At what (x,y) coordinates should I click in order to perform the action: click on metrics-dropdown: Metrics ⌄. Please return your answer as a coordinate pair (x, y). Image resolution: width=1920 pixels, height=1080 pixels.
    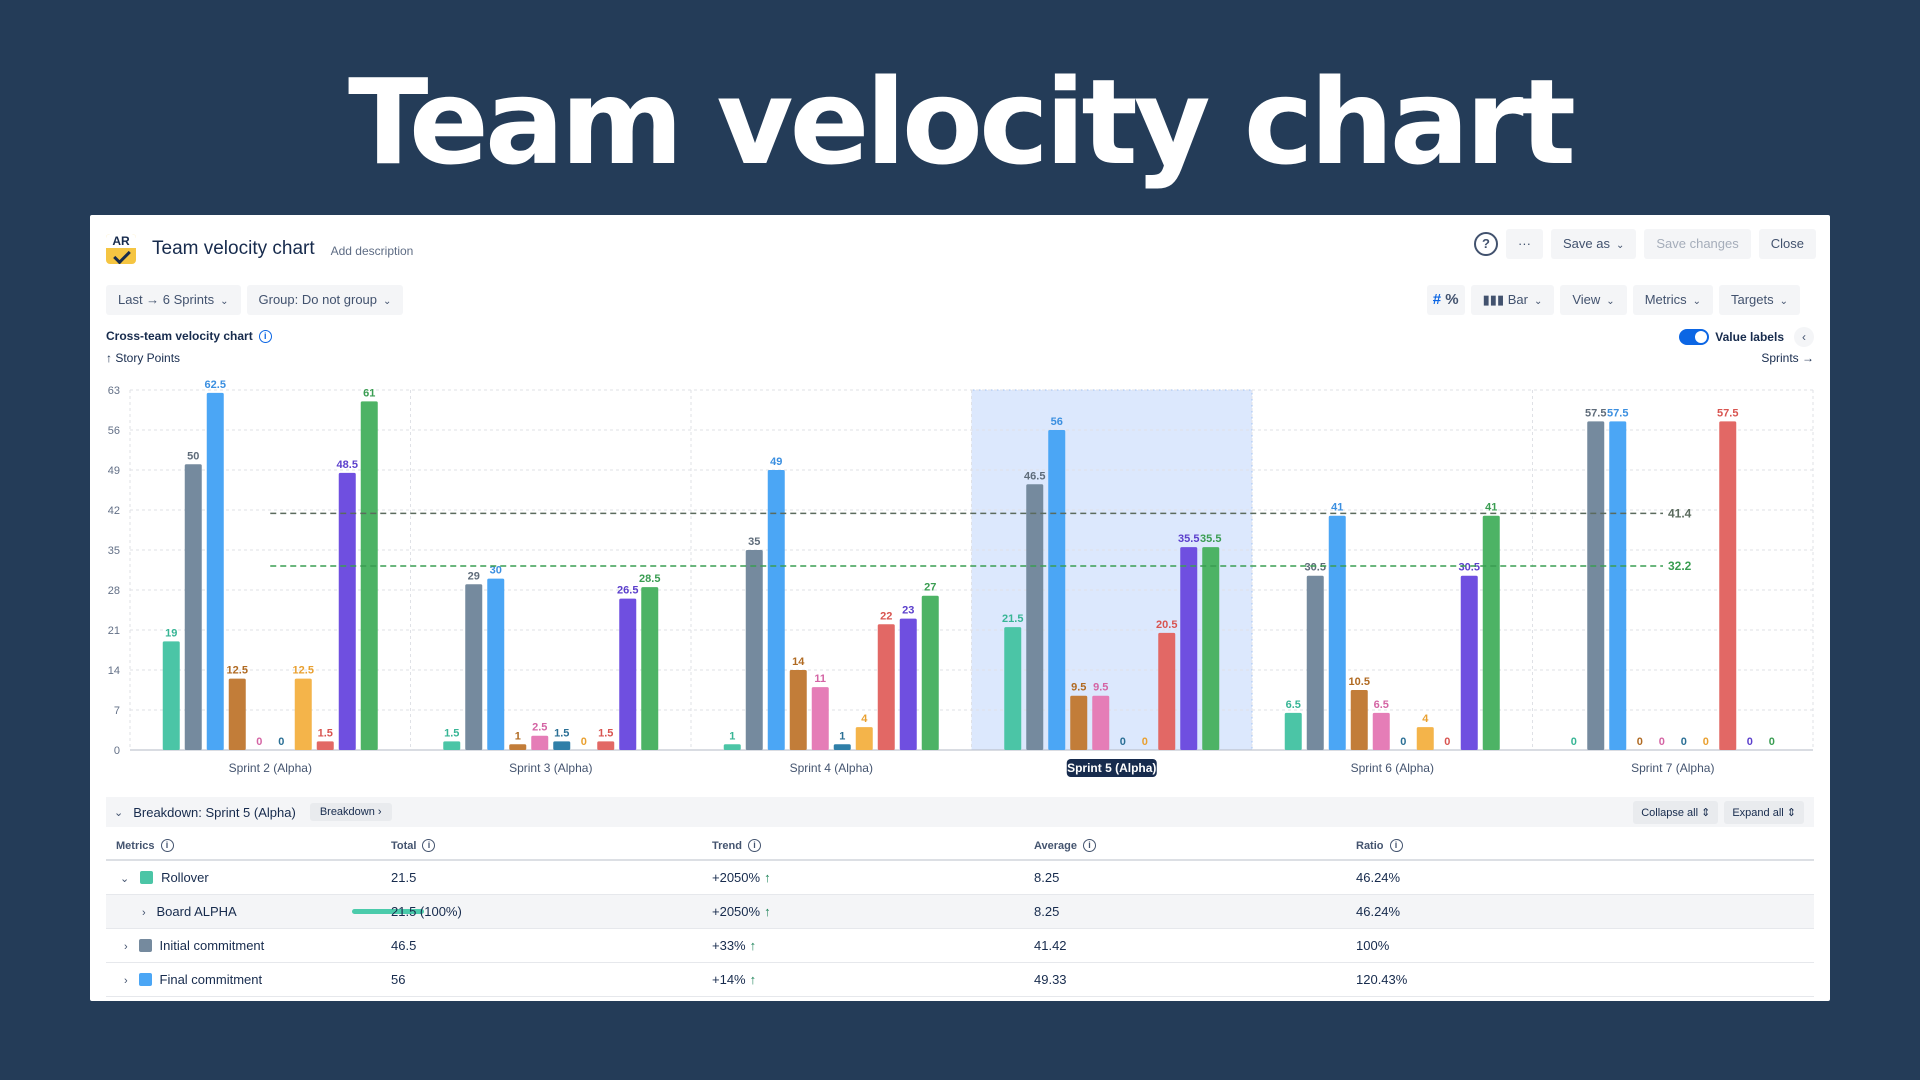
    Looking at the image, I should click on (1672, 300).